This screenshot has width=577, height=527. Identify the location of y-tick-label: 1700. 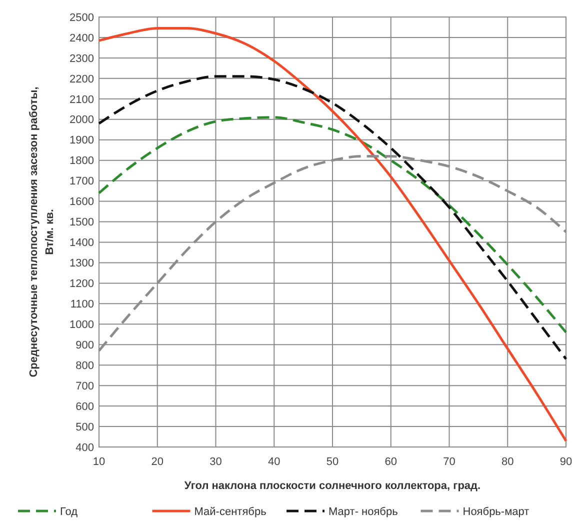
(82, 182).